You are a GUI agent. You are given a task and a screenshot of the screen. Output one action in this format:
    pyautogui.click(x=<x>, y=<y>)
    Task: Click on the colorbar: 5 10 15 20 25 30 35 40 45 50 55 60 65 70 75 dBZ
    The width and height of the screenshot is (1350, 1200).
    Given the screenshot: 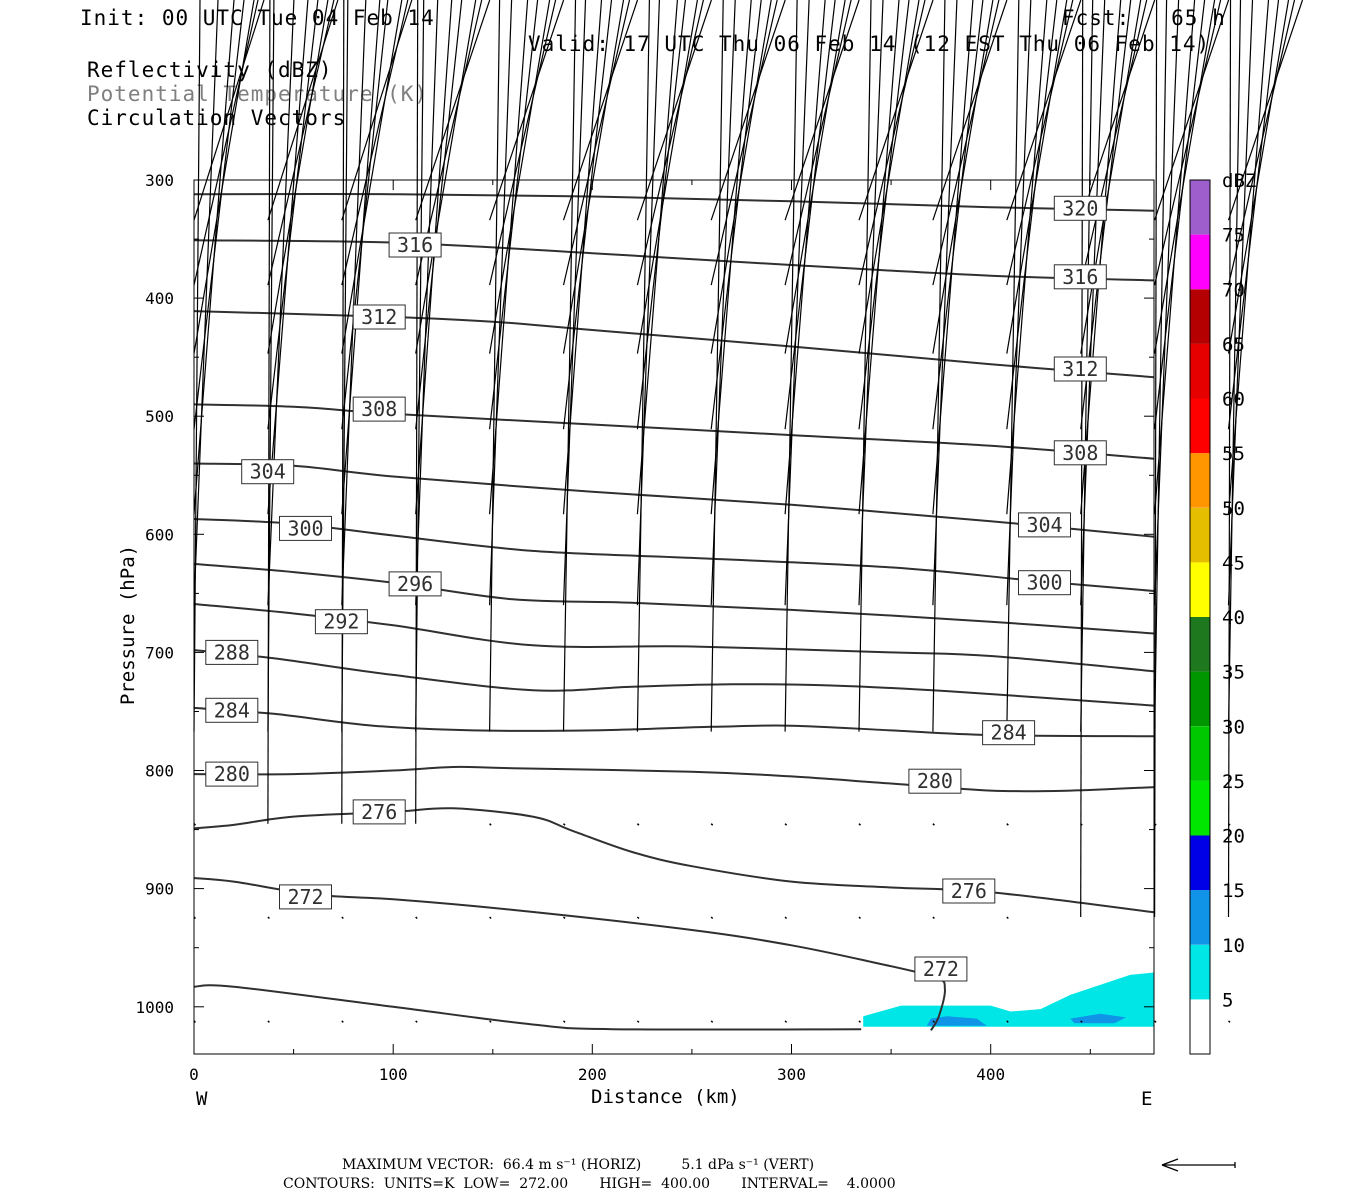 What is the action you would take?
    pyautogui.click(x=1222, y=612)
    